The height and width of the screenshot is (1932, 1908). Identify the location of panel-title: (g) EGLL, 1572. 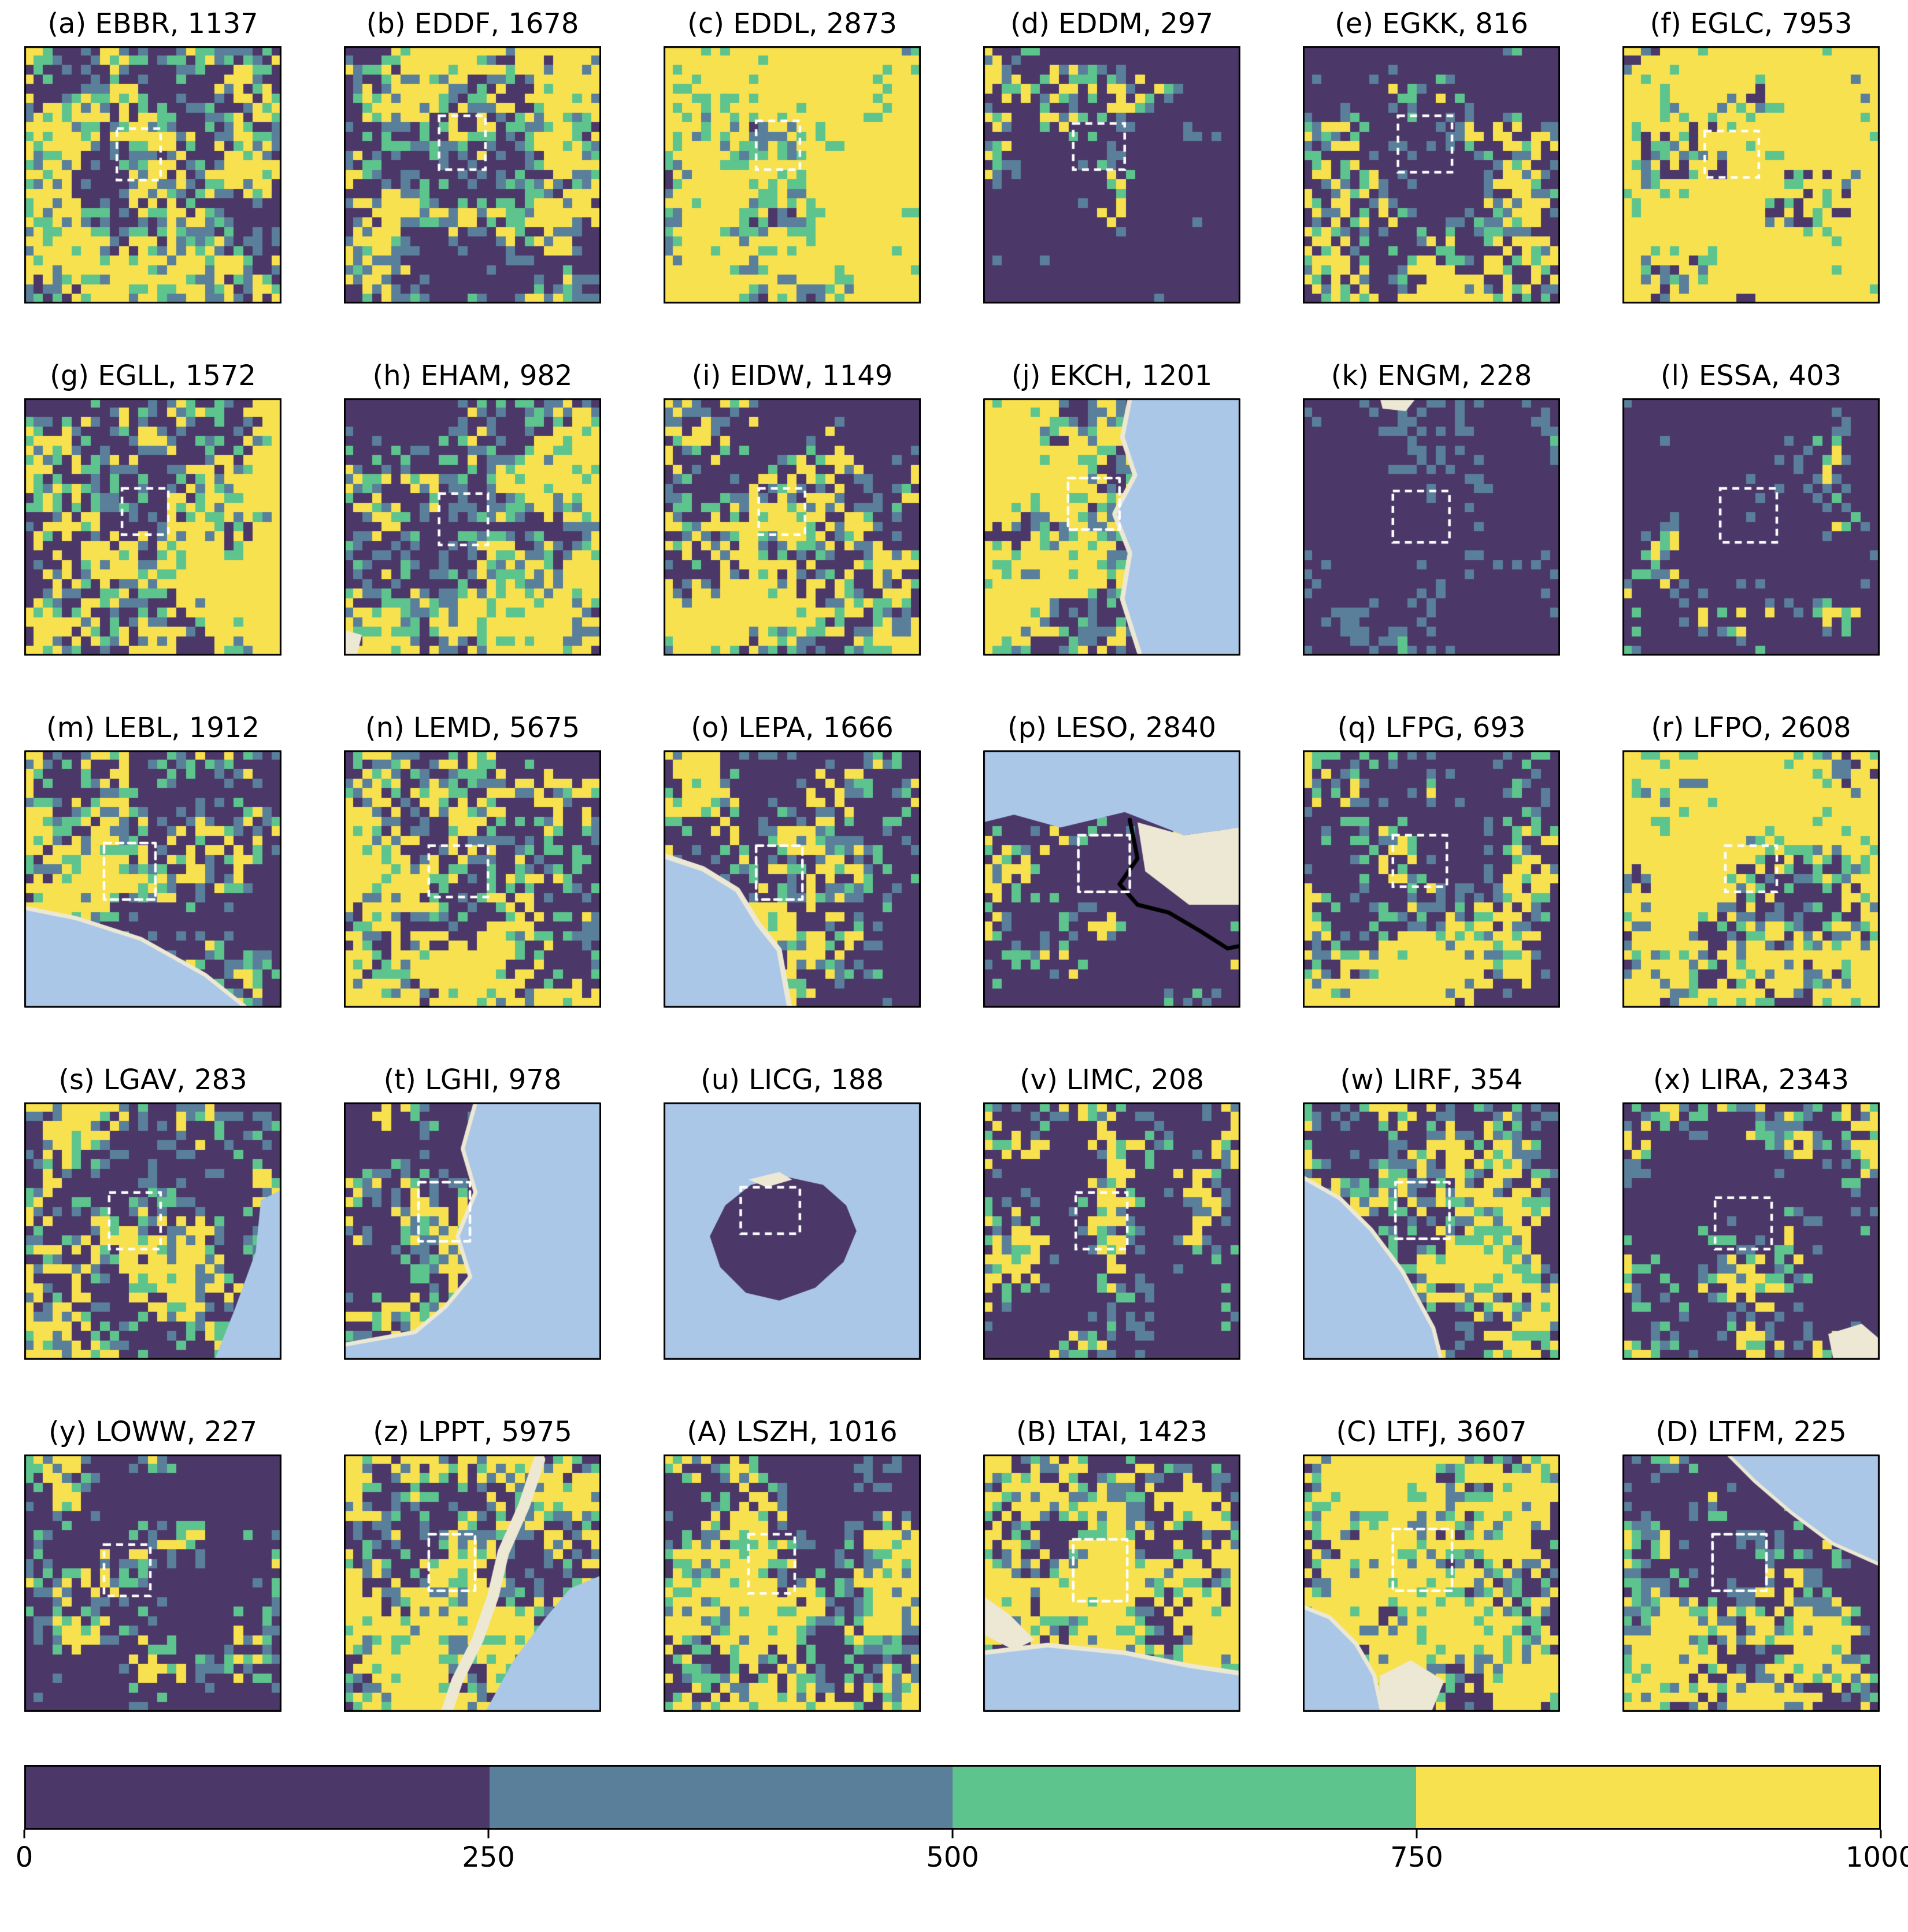
(153, 376).